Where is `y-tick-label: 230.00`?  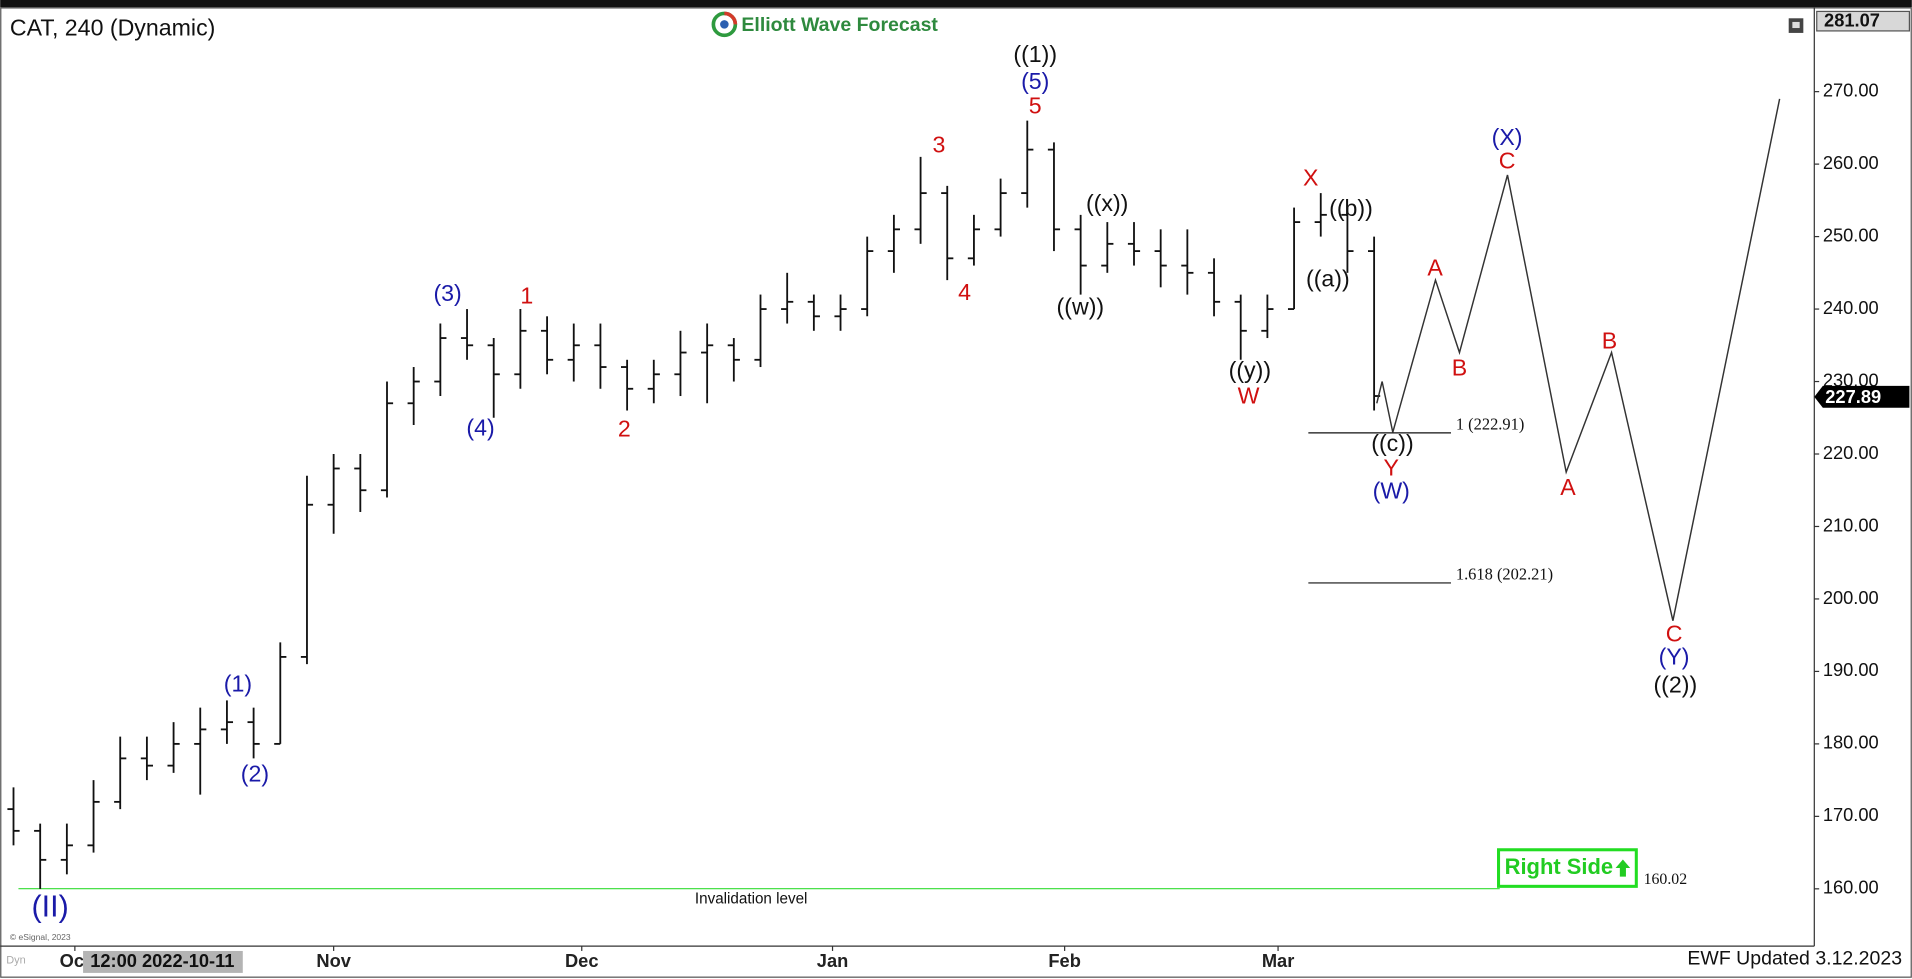
y-tick-label: 230.00 is located at coordinates (1851, 379).